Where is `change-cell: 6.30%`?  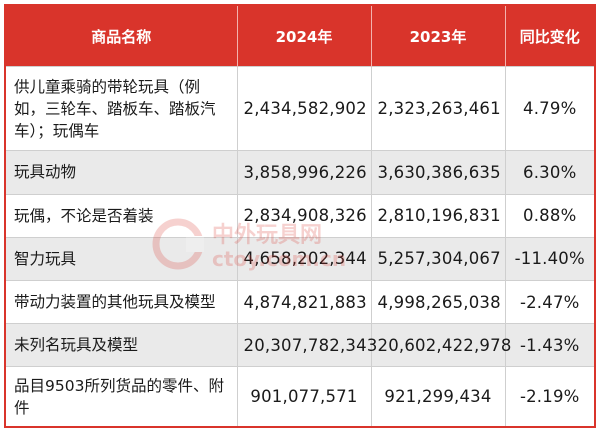
change-cell: 6.30% is located at coordinates (549, 172).